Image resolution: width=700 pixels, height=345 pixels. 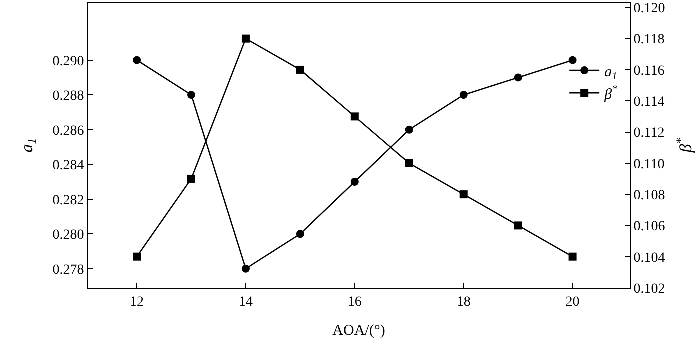 I want to click on x-tick-label: 18, so click(x=463, y=302).